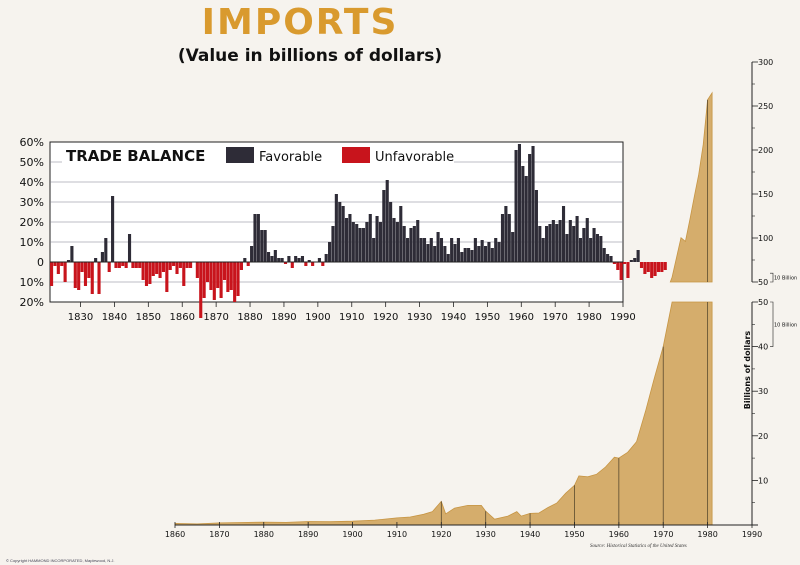 Image resolution: width=800 pixels, height=565 pixels. What do you see at coordinates (772, 277) in the screenshot?
I see `upper-scale-note-bracket` at bounding box center [772, 277].